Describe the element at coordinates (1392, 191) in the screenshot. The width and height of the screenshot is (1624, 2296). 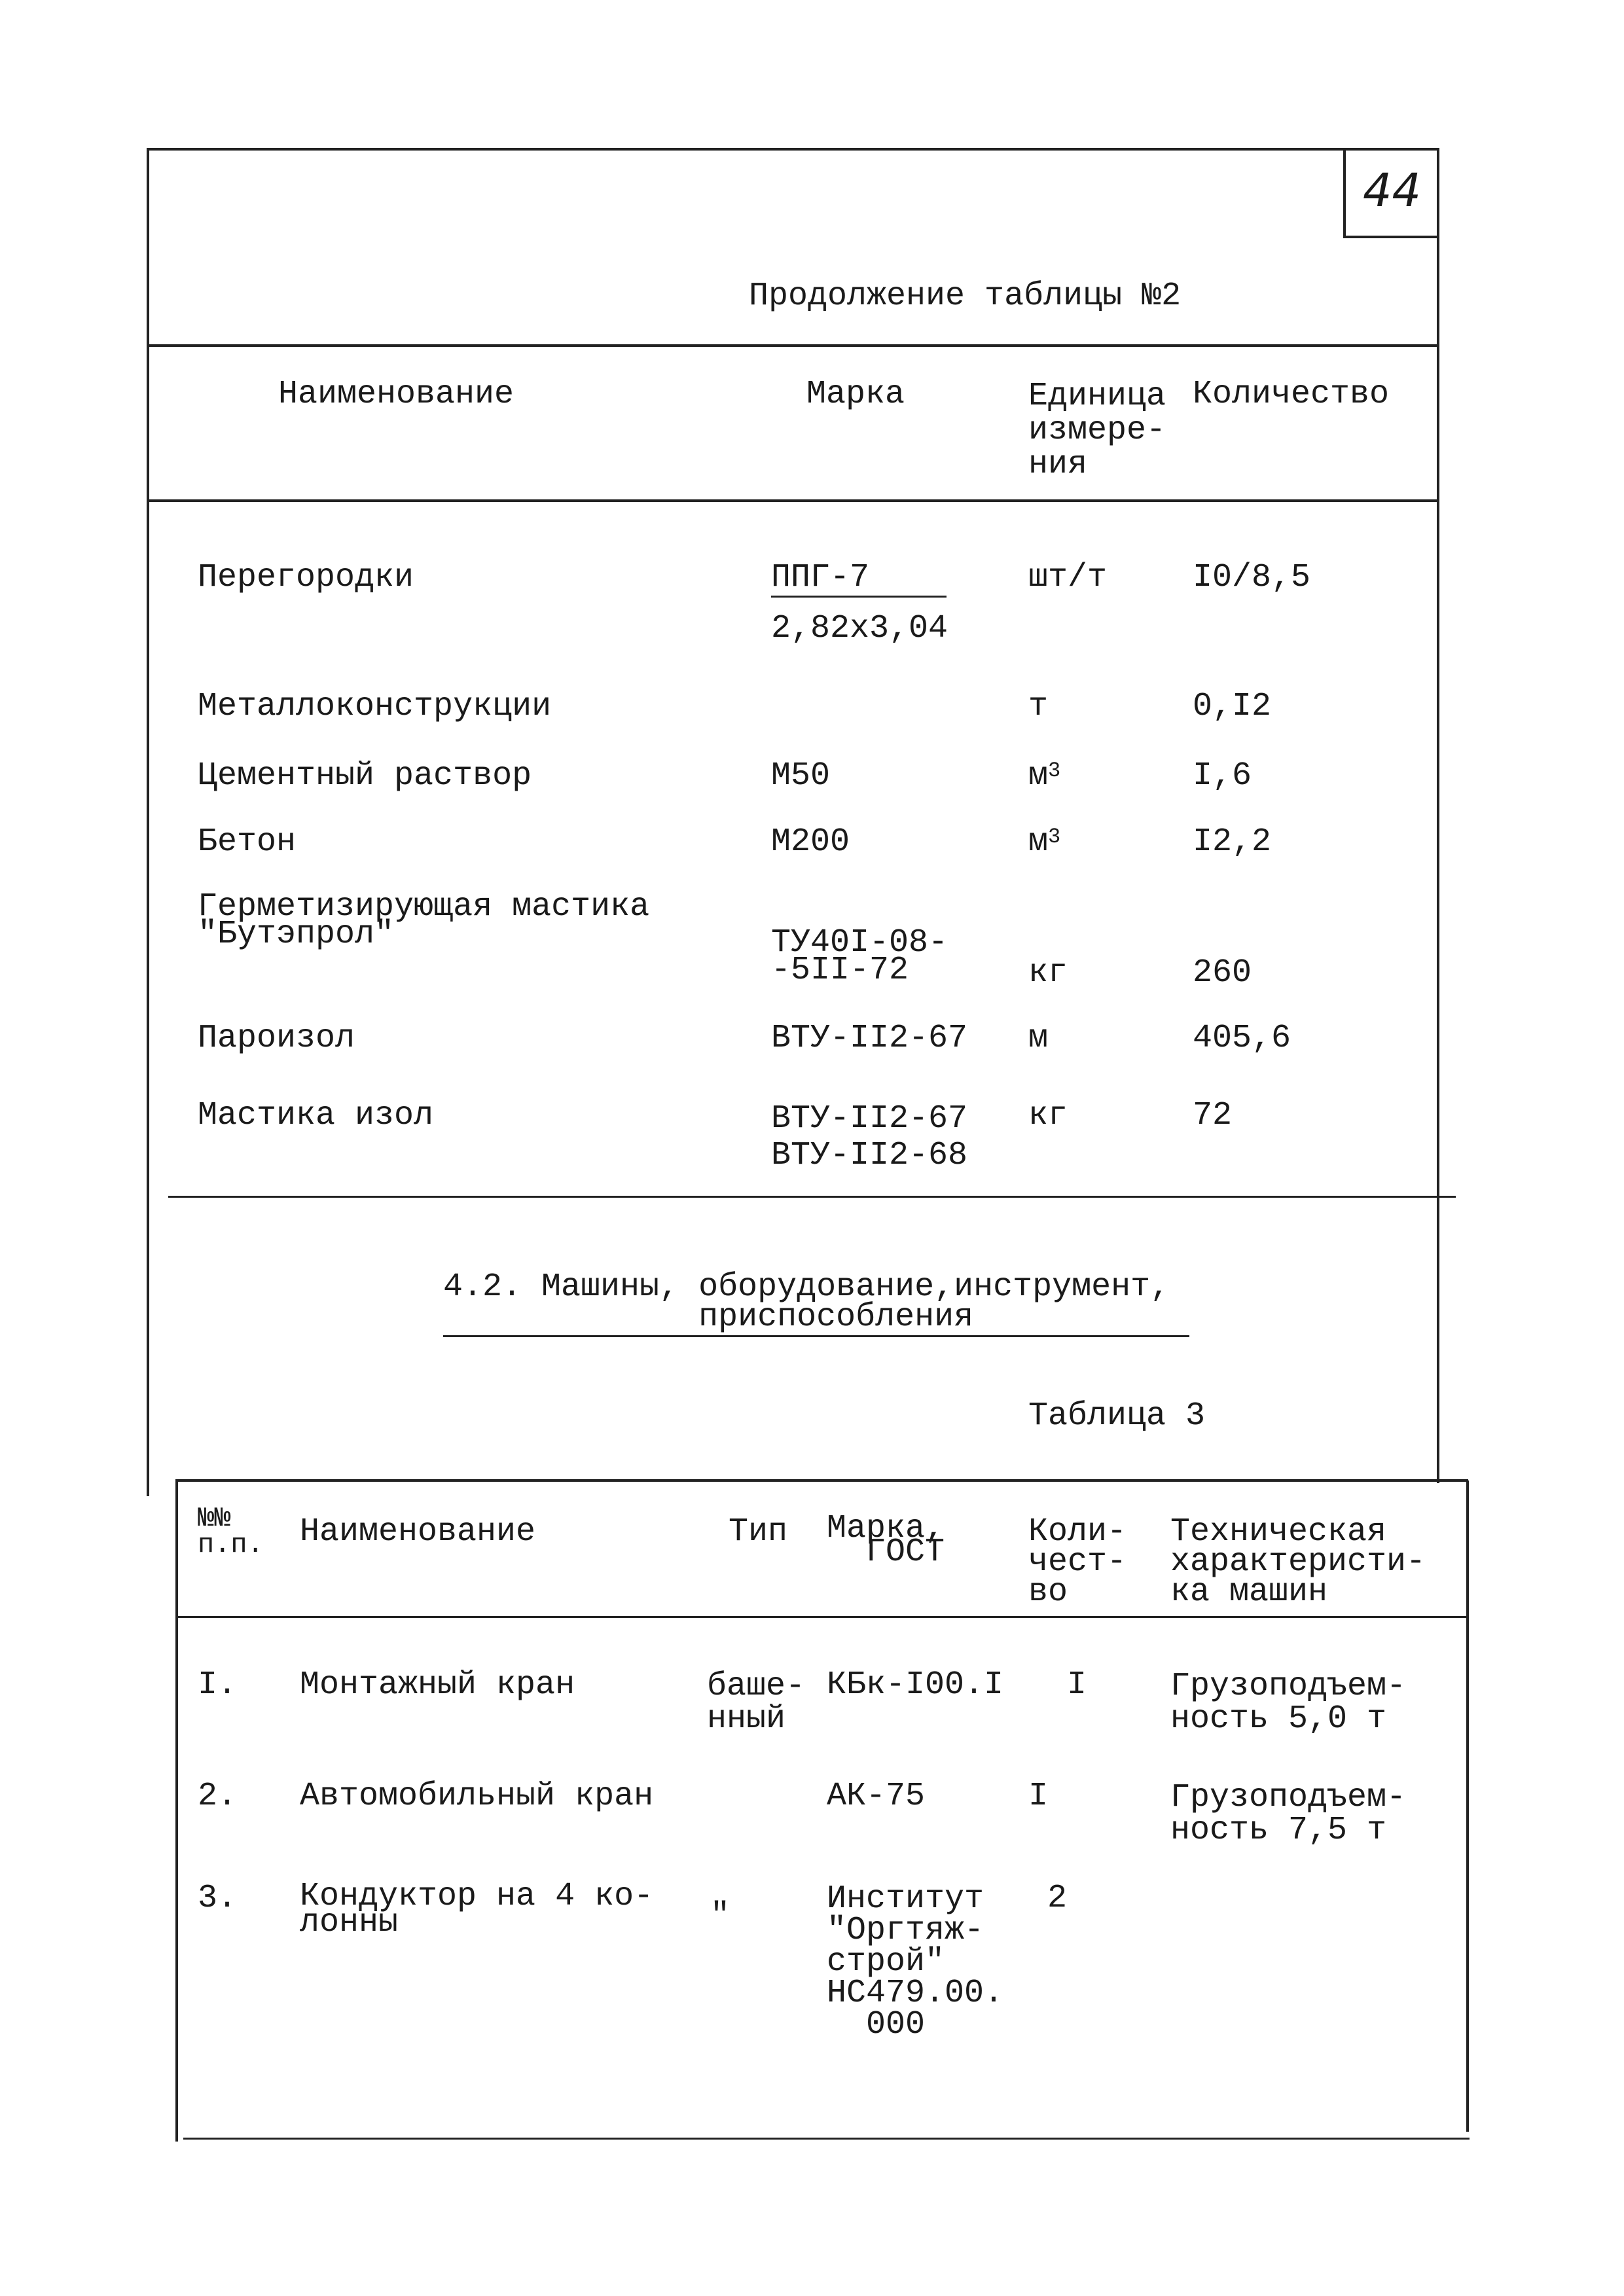
I see `page-number: 44` at that location.